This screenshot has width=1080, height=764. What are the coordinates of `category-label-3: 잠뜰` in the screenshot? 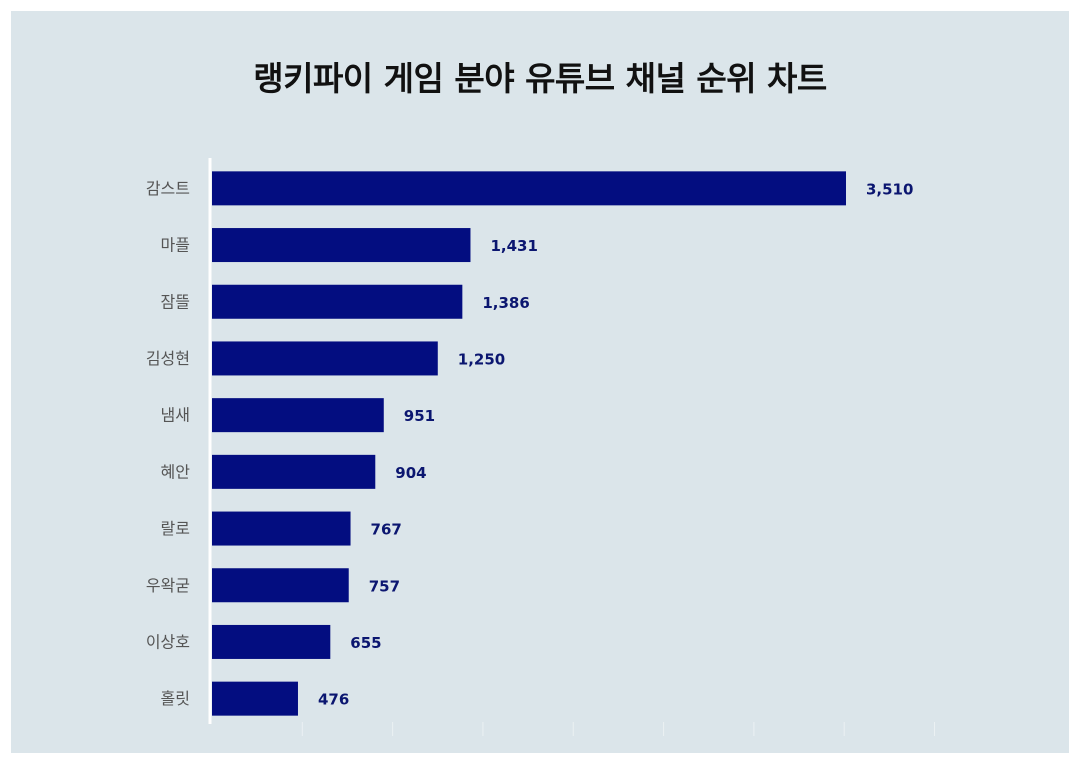 It's located at (175, 301).